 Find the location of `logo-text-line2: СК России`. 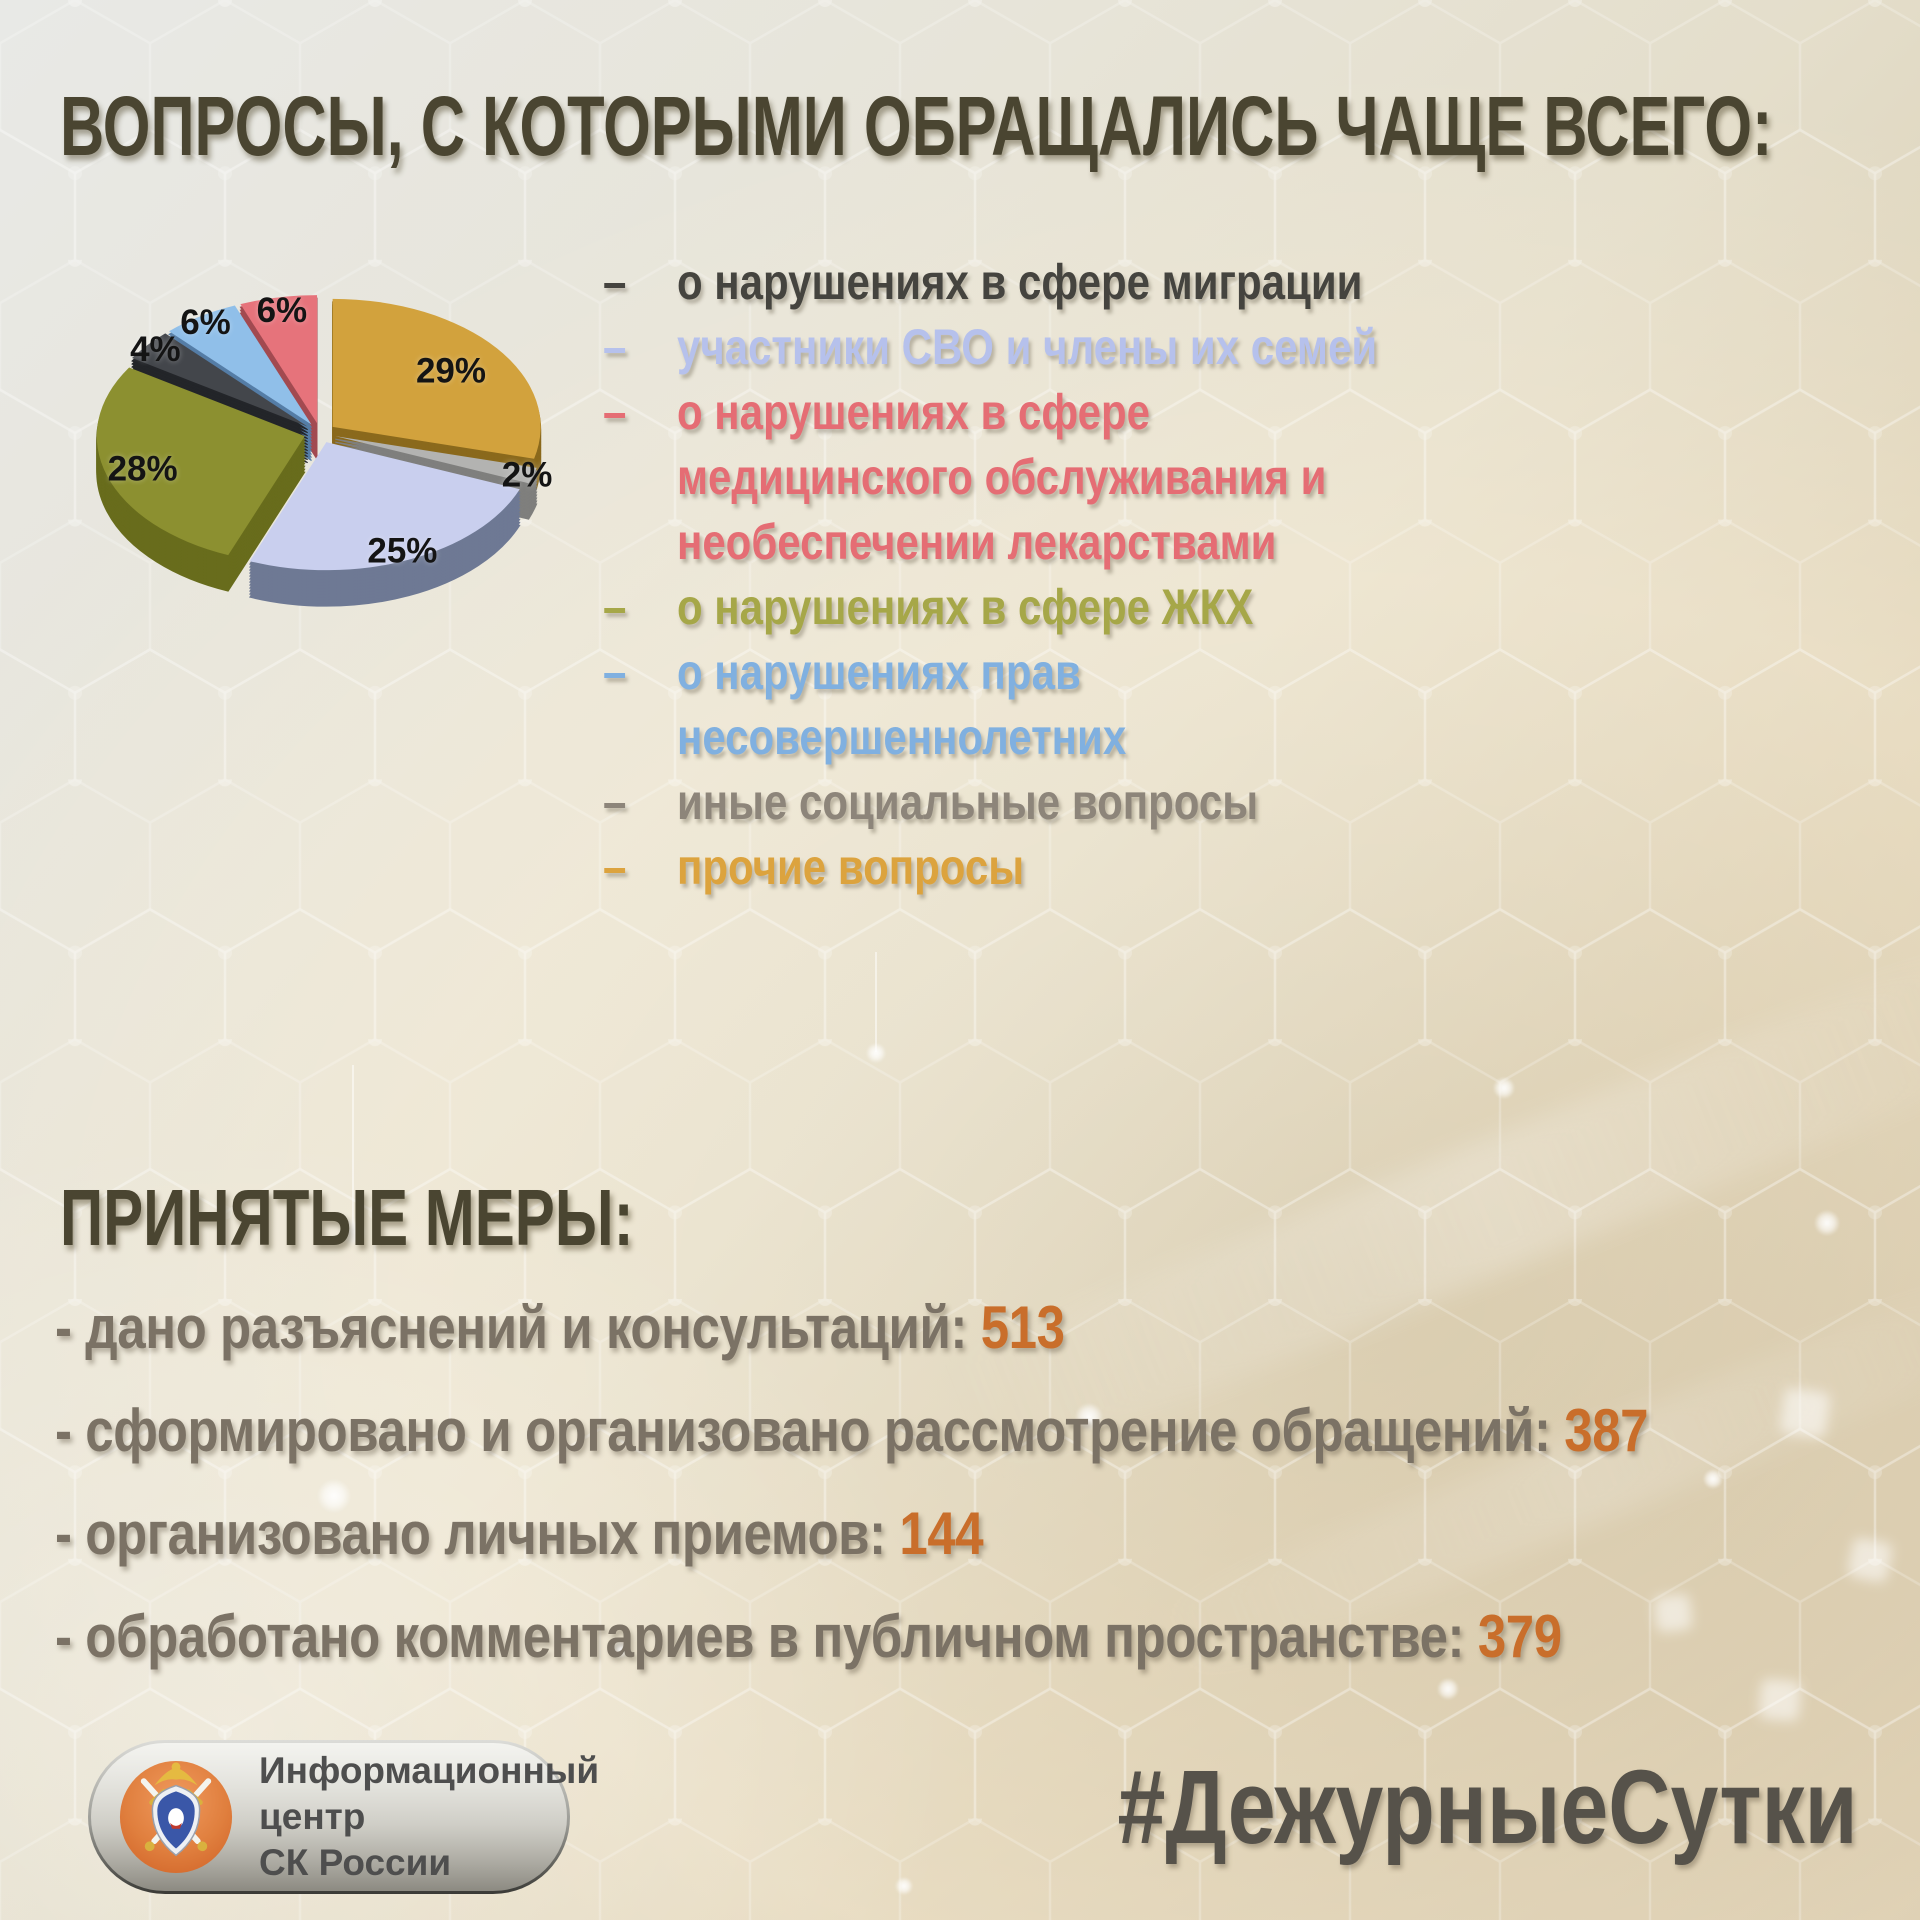

logo-text-line2: СК России is located at coordinates (355, 1862).